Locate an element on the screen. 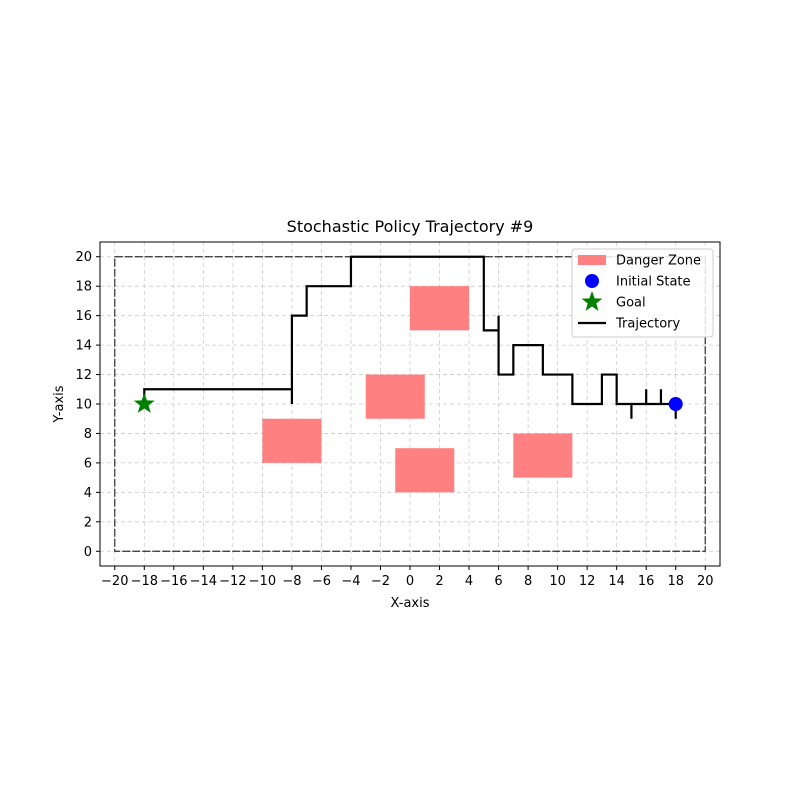 The image size is (800, 800). legend: Danger Zone Initial State Goal Trajectory is located at coordinates (642, 293).